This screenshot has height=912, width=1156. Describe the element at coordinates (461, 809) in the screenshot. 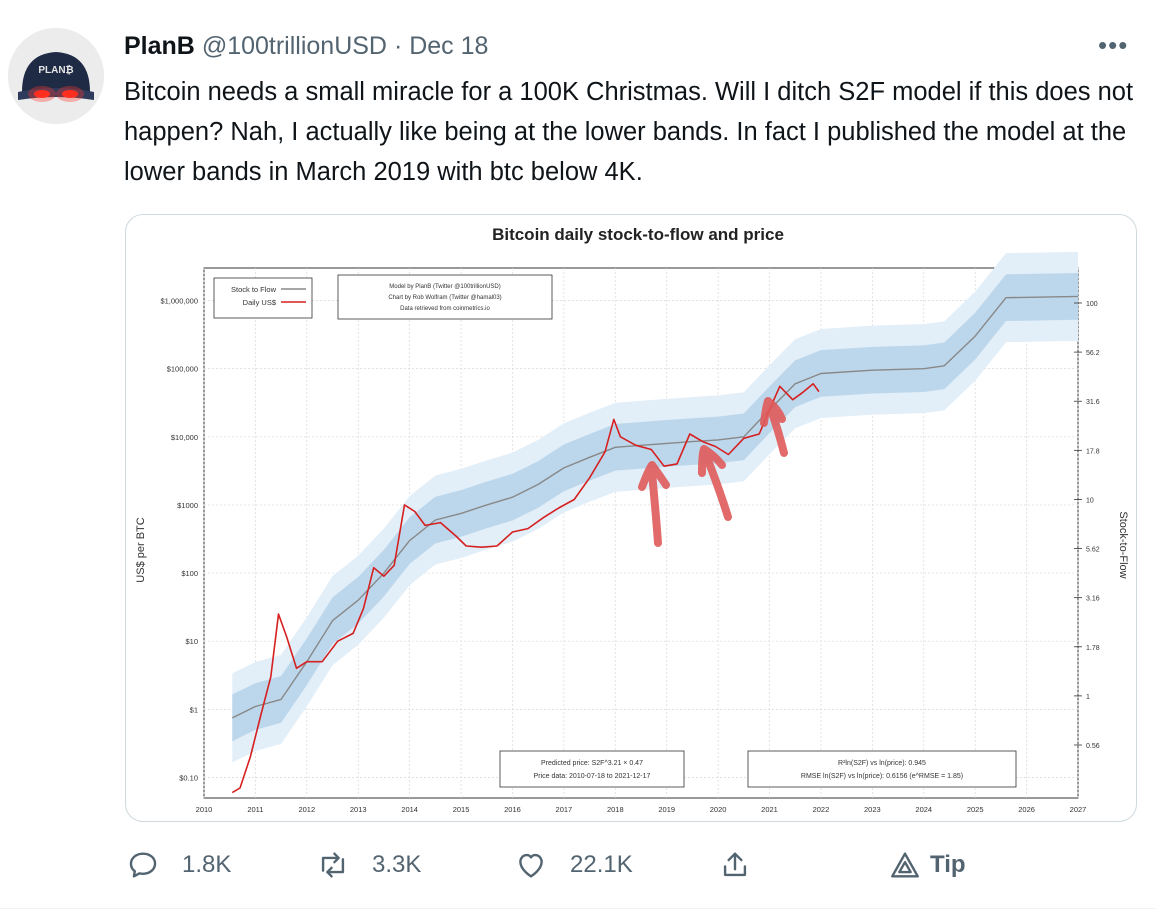

I see `x-tick-label: 2015` at that location.